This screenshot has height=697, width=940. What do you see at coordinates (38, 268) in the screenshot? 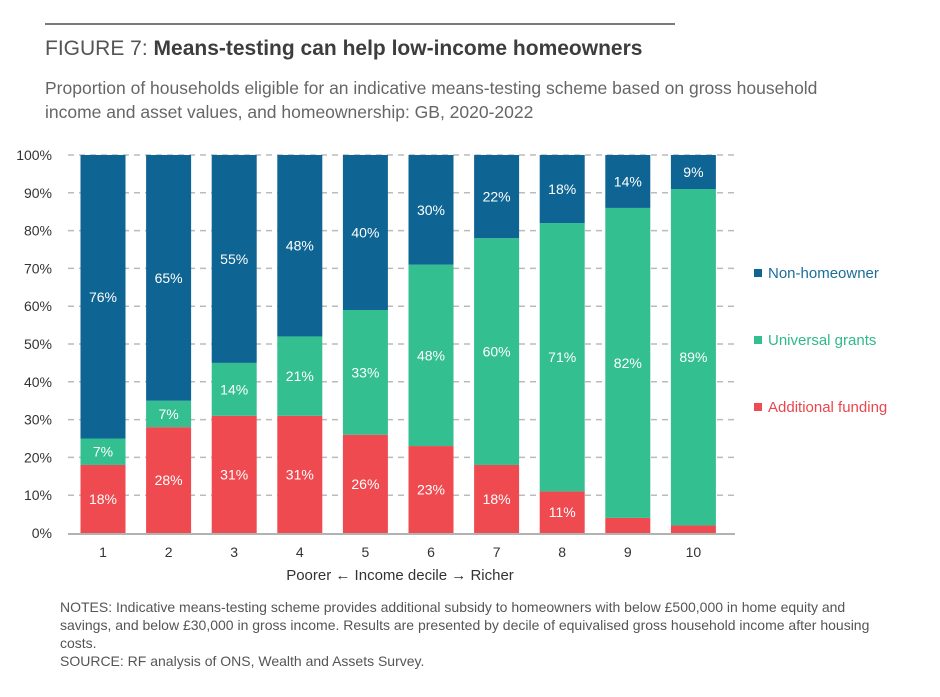
I see `y-tick-label: 70%` at bounding box center [38, 268].